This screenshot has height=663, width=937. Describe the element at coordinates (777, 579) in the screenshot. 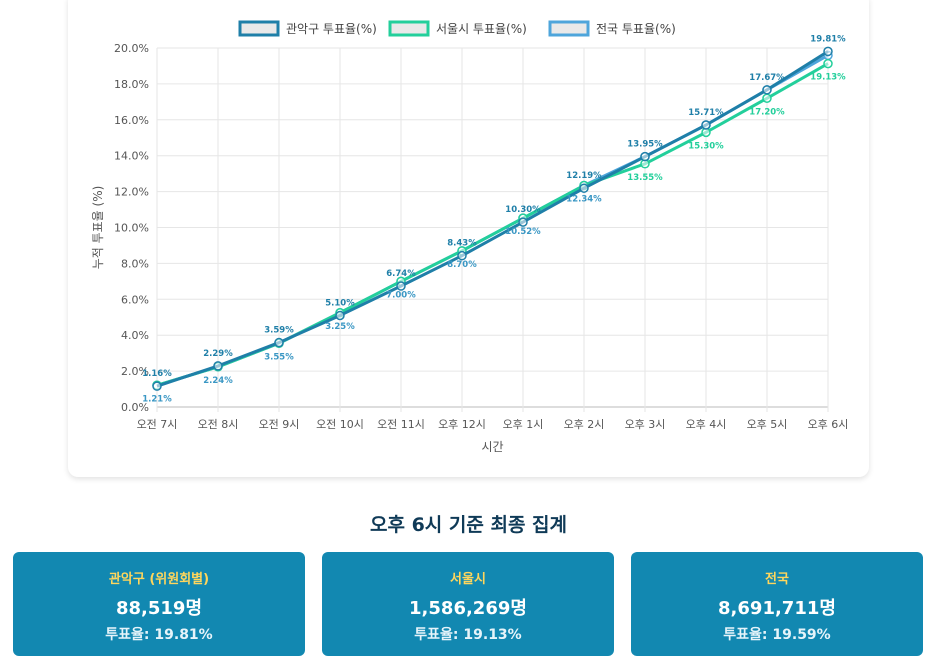

I see `card-label: 전국` at that location.